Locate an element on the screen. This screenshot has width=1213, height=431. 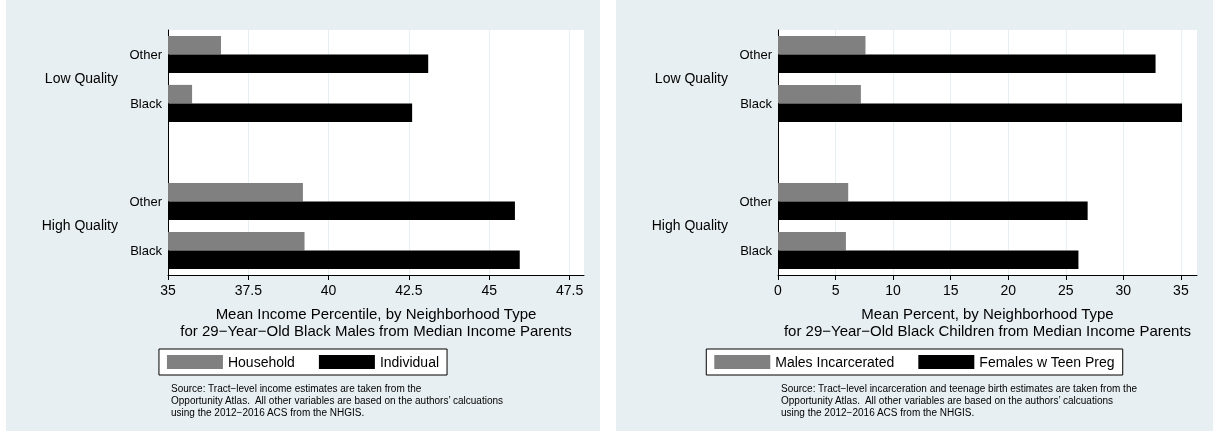
x-axis-title: Mean Percent, by Neighborhood Type for 29−Year−Old Black Children from Median Income Parents is located at coordinates (987, 322).